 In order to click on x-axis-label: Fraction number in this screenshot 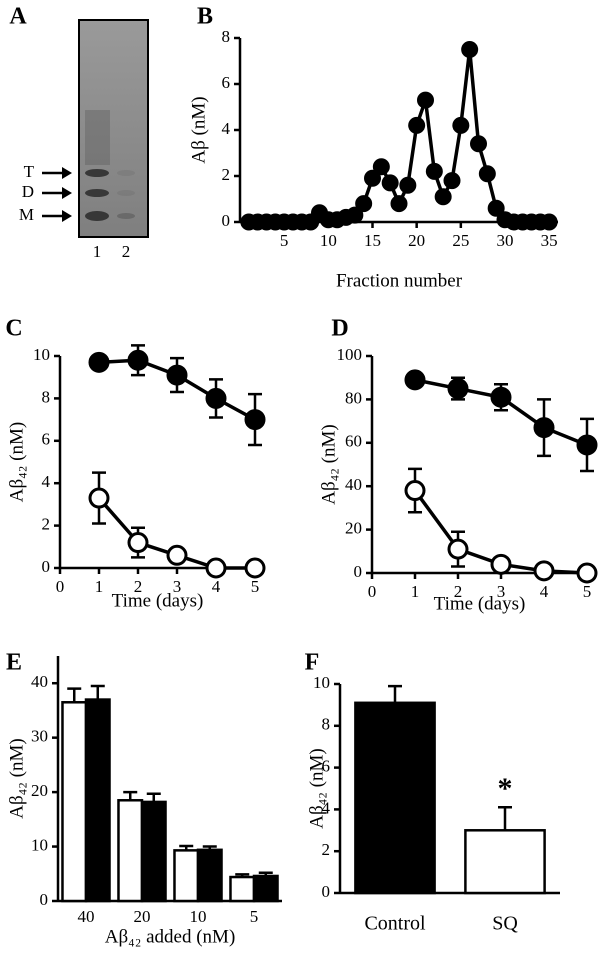, I will do `click(399, 280)`.